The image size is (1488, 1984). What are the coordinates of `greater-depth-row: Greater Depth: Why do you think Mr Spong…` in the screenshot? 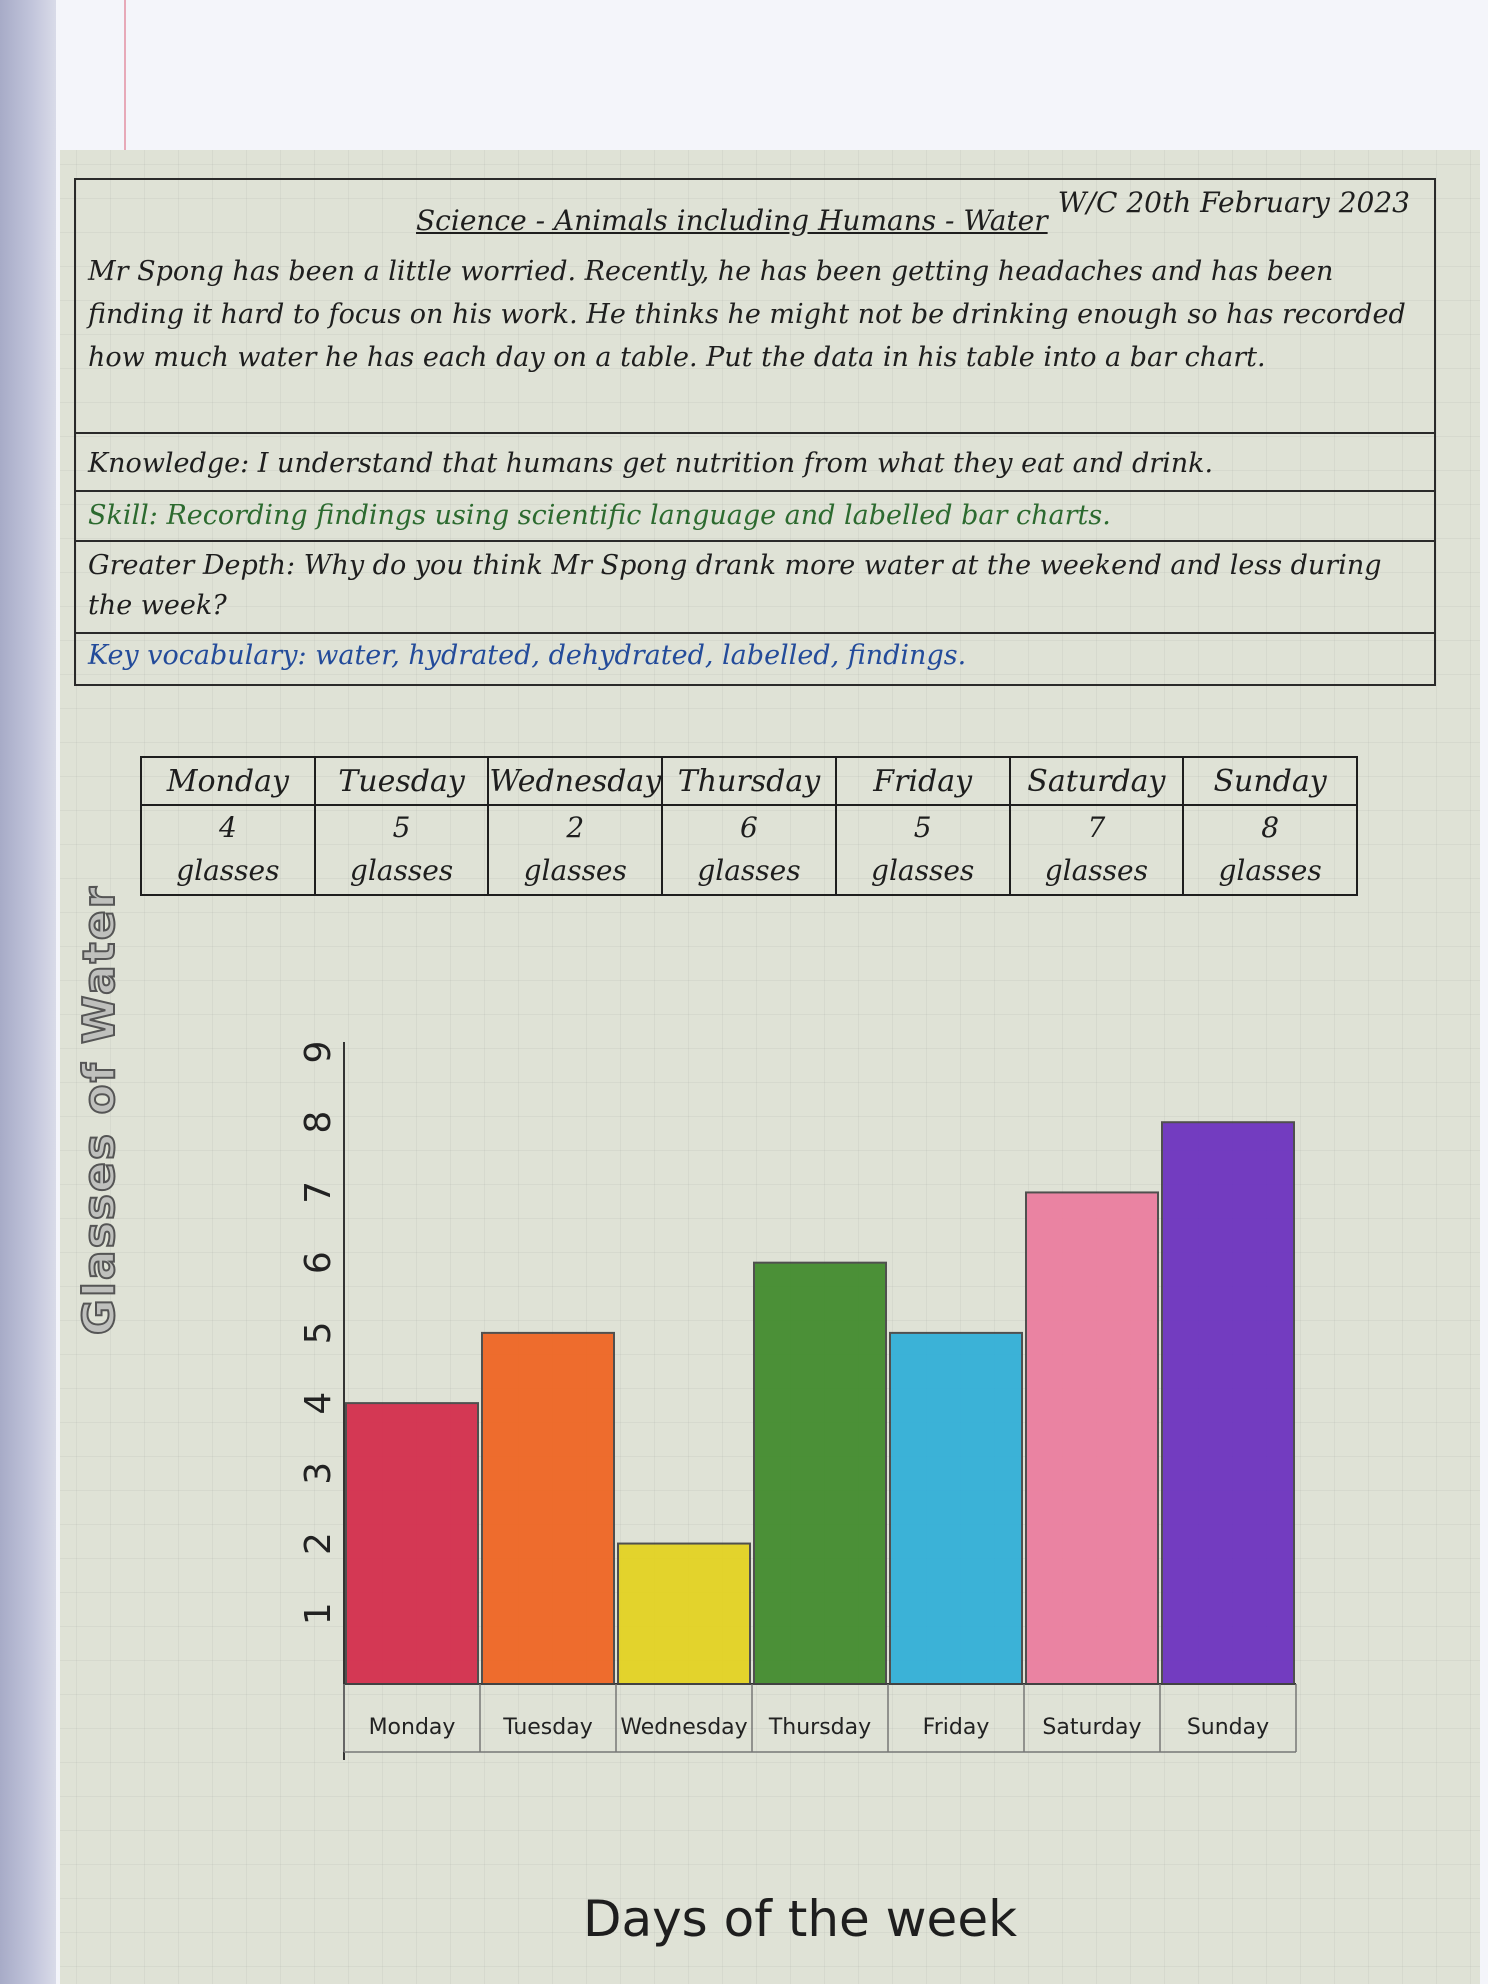 It's located at (755, 586).